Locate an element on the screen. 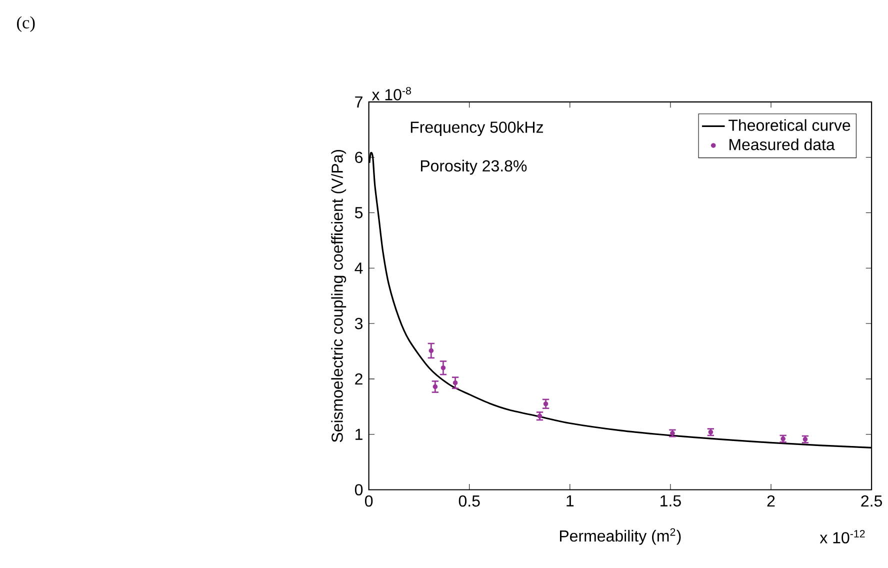 The width and height of the screenshot is (888, 568). y-tick-label: 3 is located at coordinates (358, 324).